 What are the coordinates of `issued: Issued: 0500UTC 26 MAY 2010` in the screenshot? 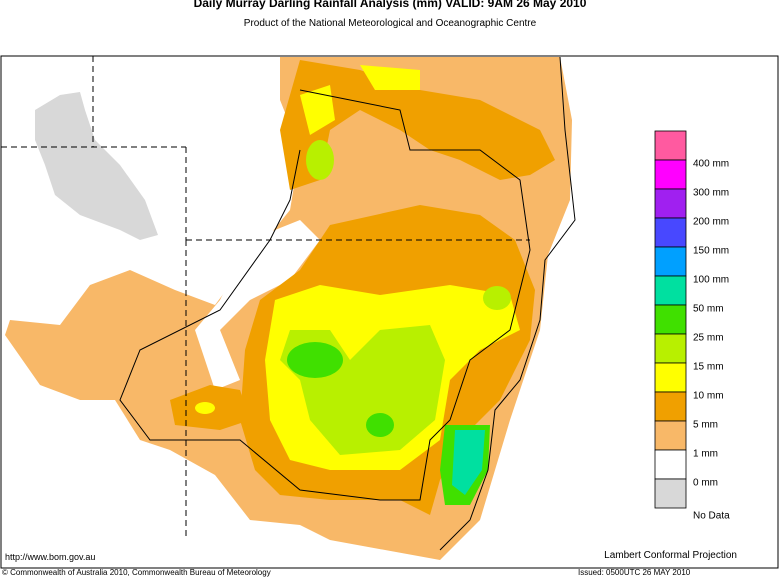 It's located at (634, 572).